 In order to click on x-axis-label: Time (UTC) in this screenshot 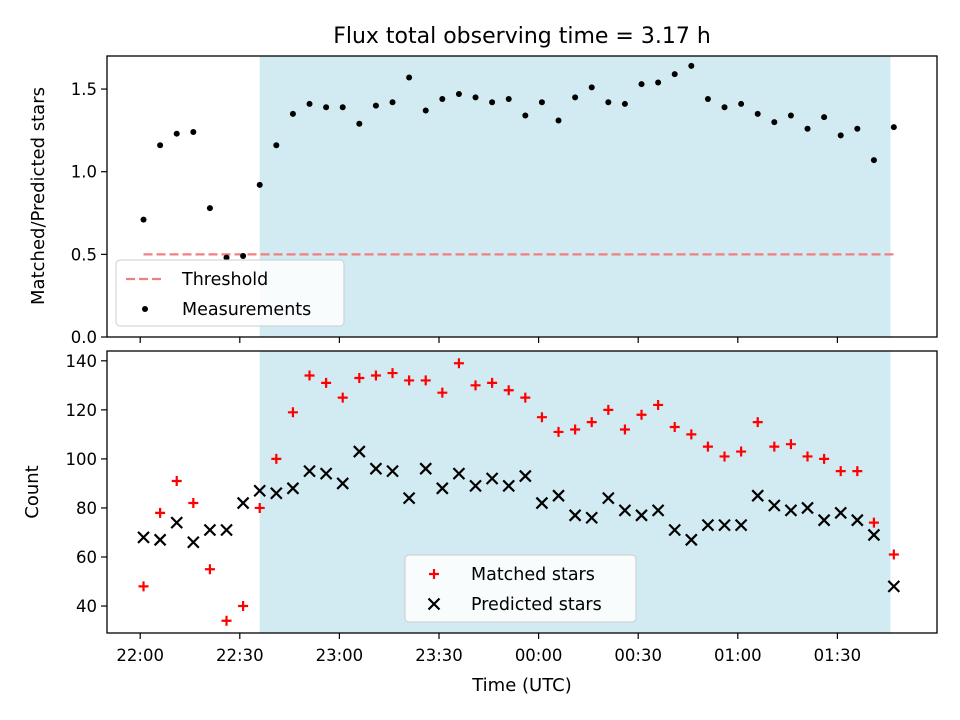, I will do `click(521, 685)`.